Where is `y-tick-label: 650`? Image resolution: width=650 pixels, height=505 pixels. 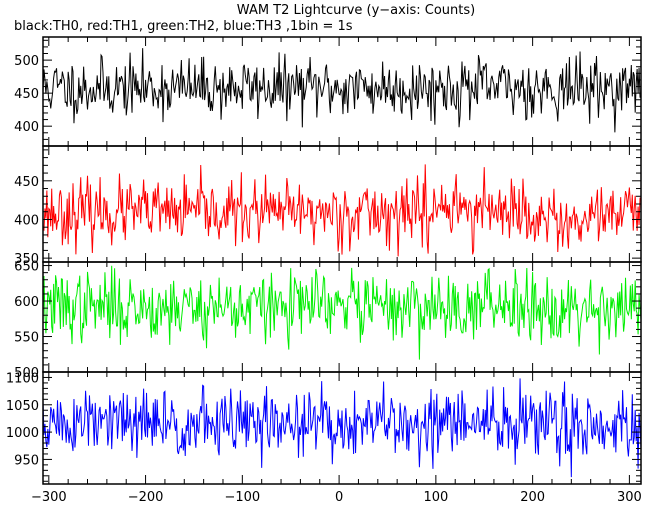 y-tick-label: 650 is located at coordinates (26, 267).